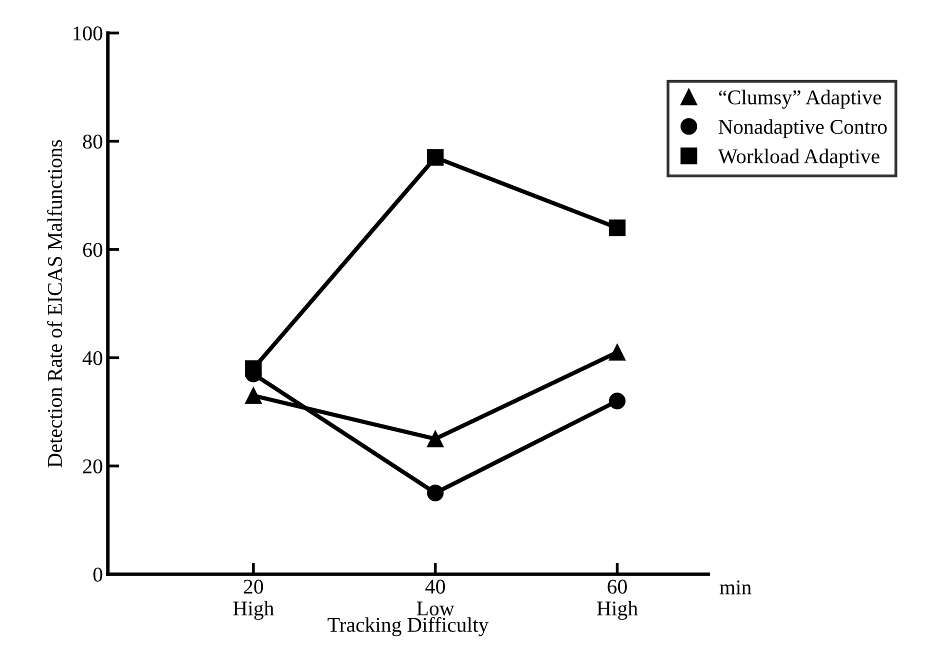 Image resolution: width=938 pixels, height=660 pixels. Describe the element at coordinates (253, 600) in the screenshot. I see `x-tick-label: 20 High` at that location.